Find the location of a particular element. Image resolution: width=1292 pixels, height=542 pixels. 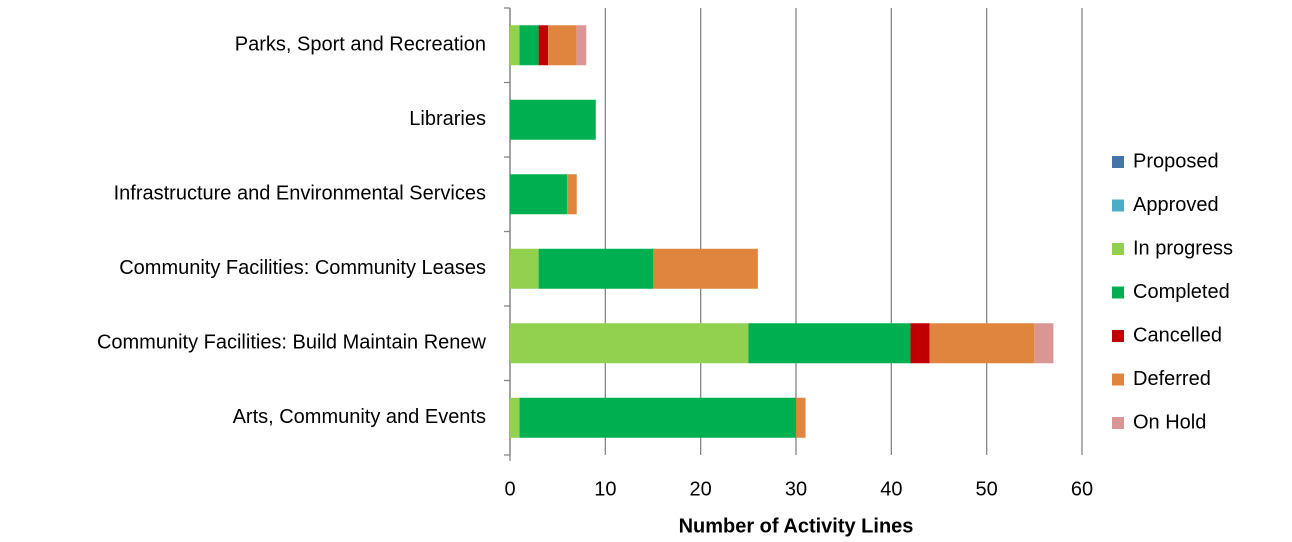

x-tick-label: 20 is located at coordinates (701, 489).